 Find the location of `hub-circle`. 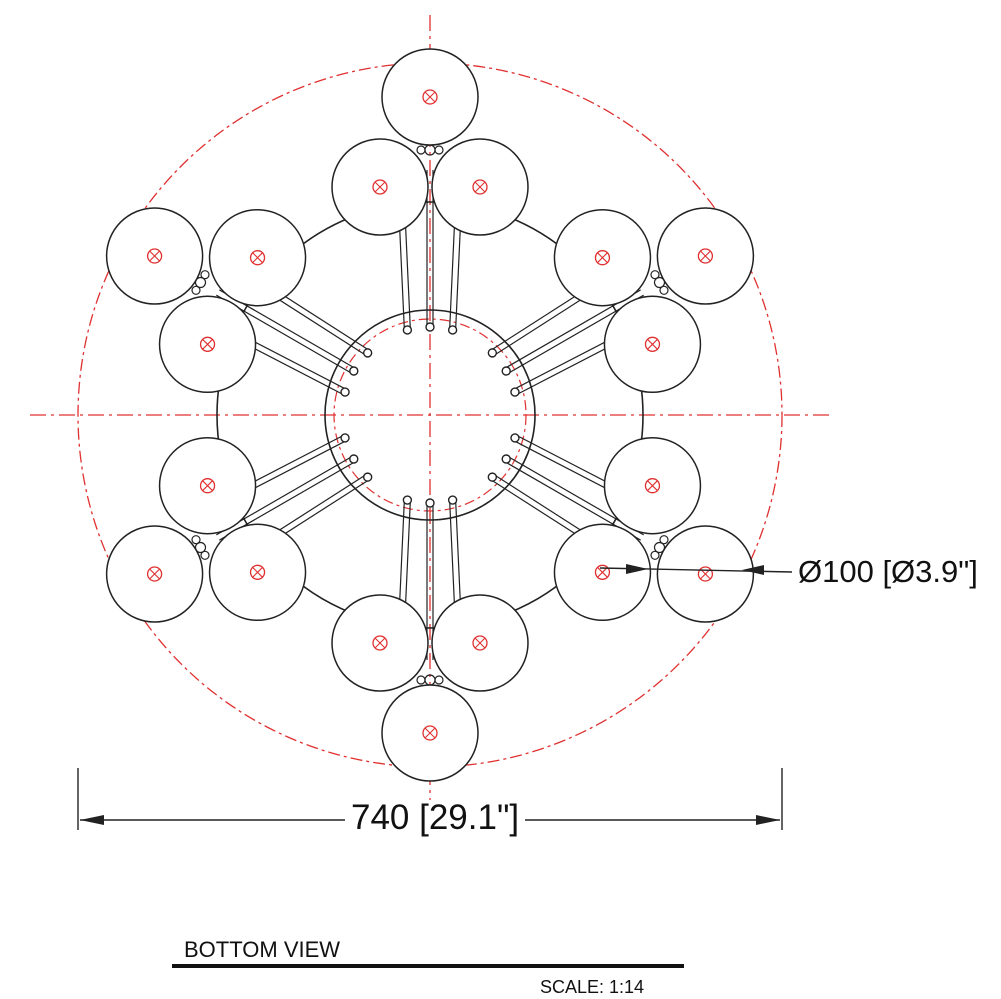

hub-circle is located at coordinates (430, 415).